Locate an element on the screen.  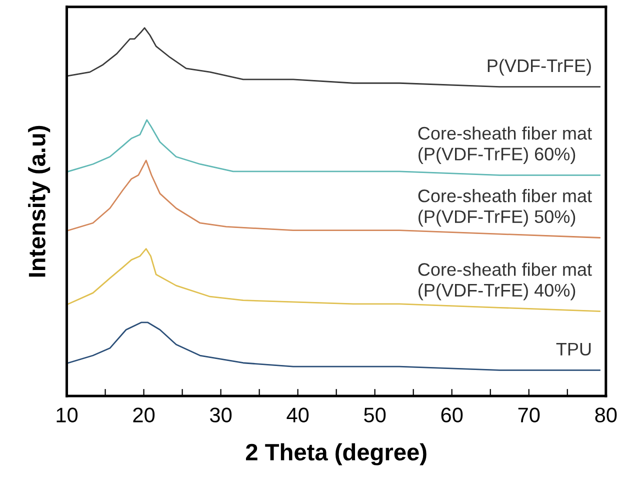
series-label: Core-sheath fiber mat (P(VDF-TrFE) 40%) is located at coordinates (505, 281).